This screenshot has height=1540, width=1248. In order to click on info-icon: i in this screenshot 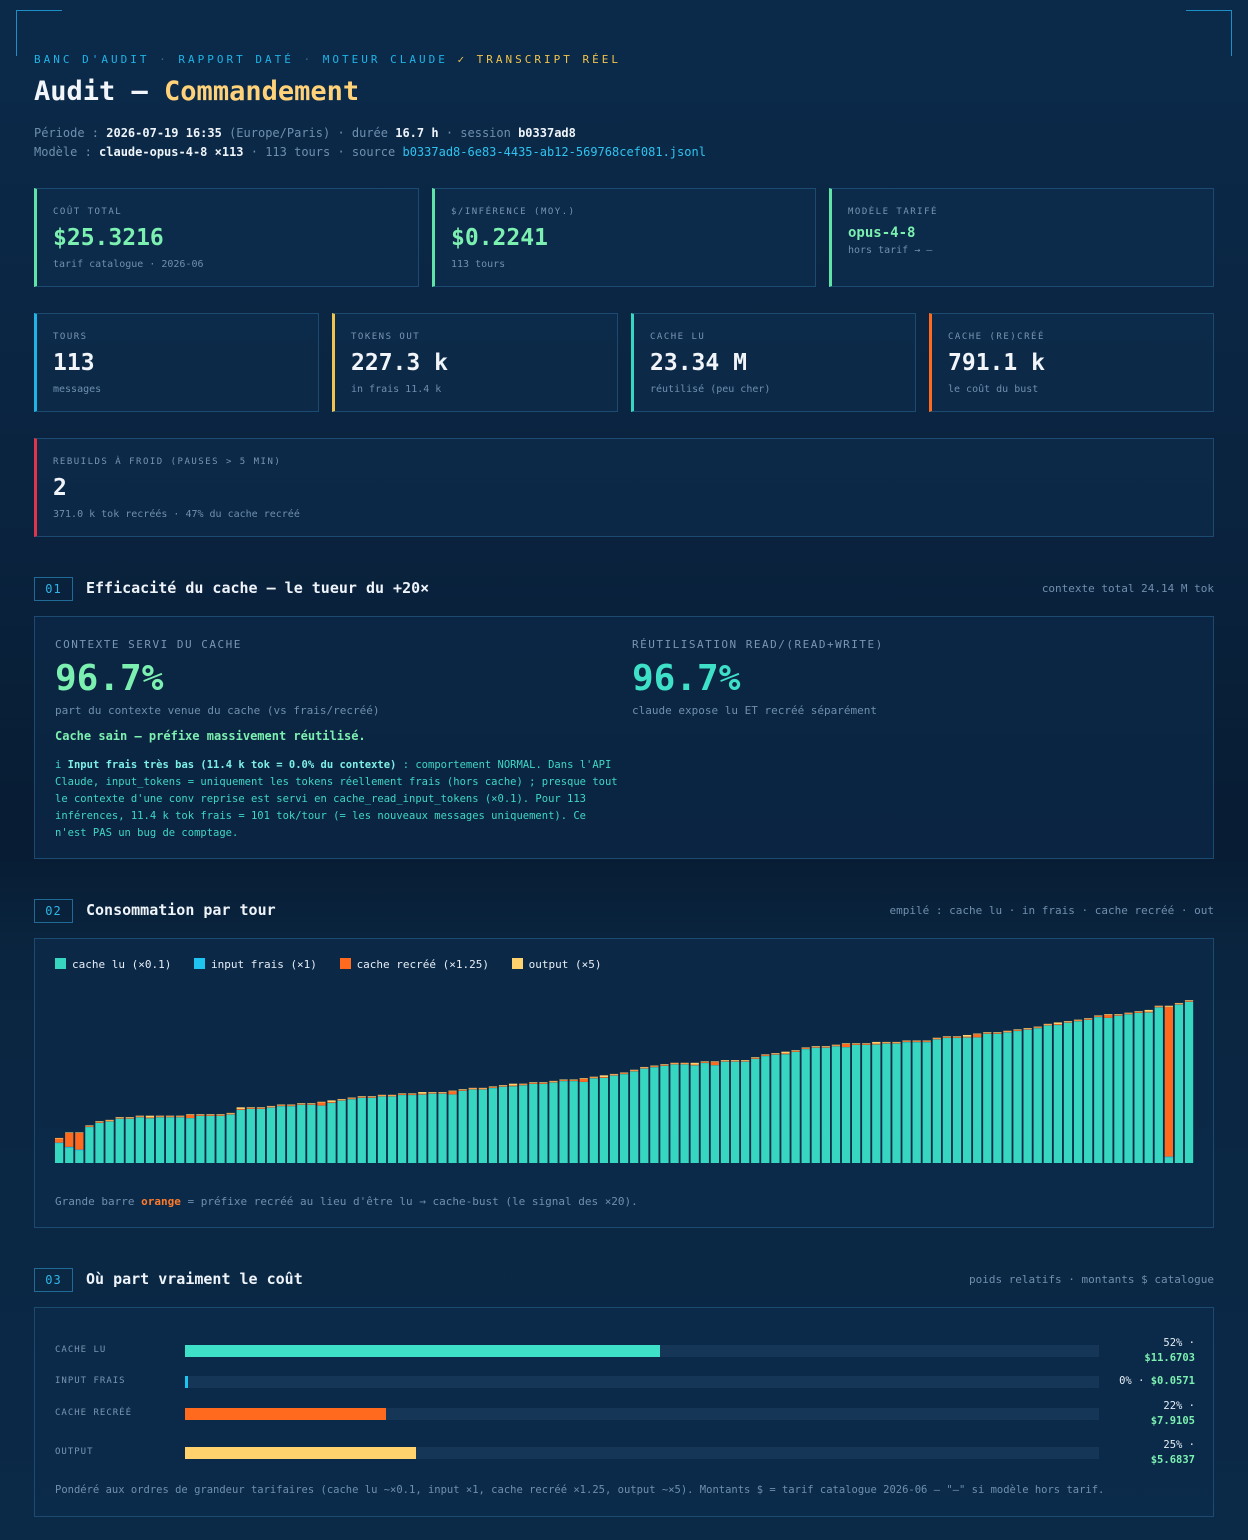, I will do `click(61, 765)`.